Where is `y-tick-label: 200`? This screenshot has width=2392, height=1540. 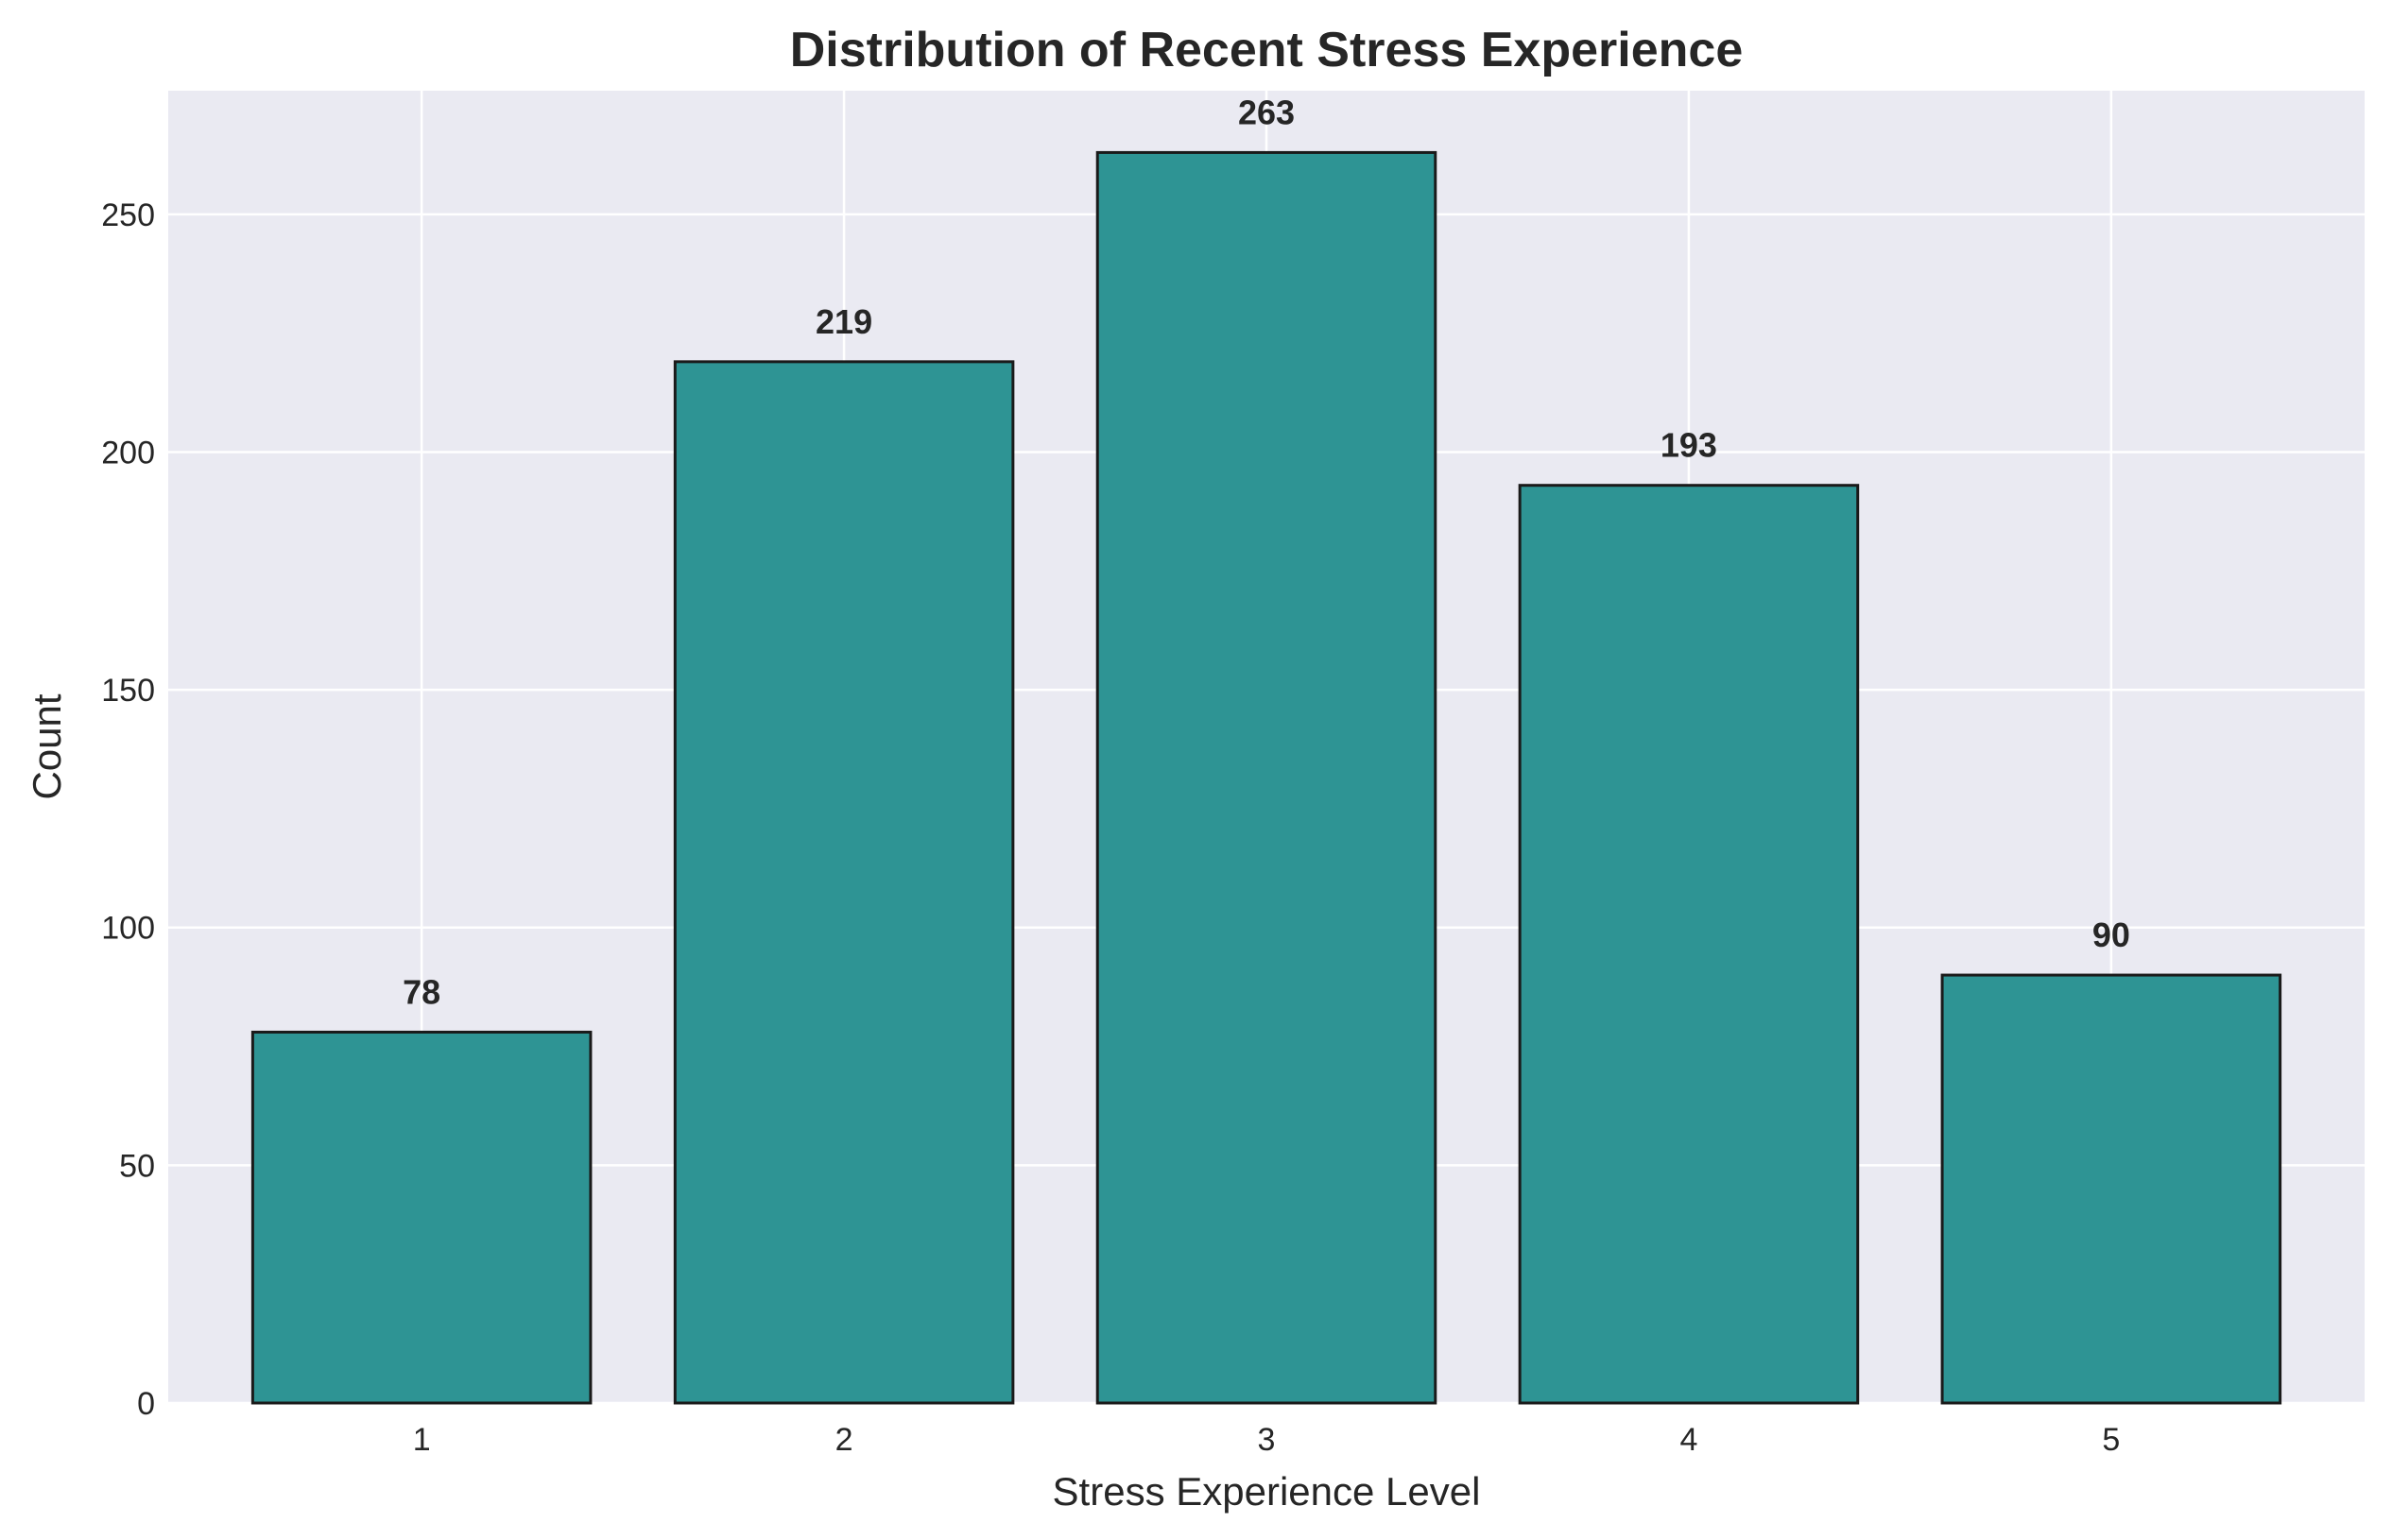 y-tick-label: 200 is located at coordinates (128, 453).